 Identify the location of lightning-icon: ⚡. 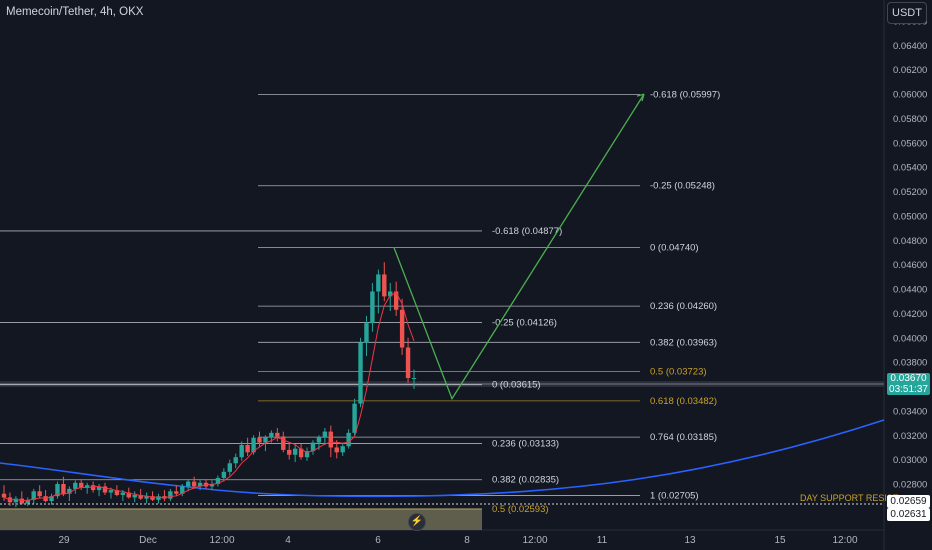
(417, 522).